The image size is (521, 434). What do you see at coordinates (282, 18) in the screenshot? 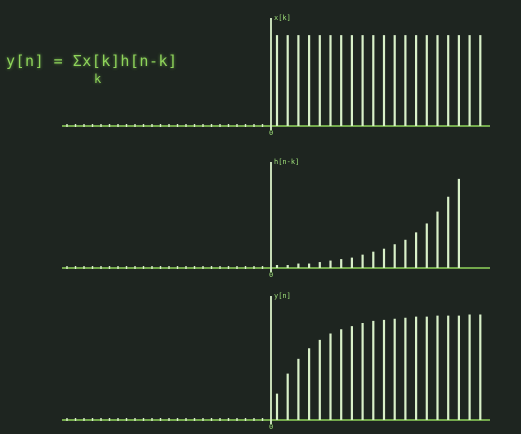
I see `xk-axis-label: x[k]` at bounding box center [282, 18].